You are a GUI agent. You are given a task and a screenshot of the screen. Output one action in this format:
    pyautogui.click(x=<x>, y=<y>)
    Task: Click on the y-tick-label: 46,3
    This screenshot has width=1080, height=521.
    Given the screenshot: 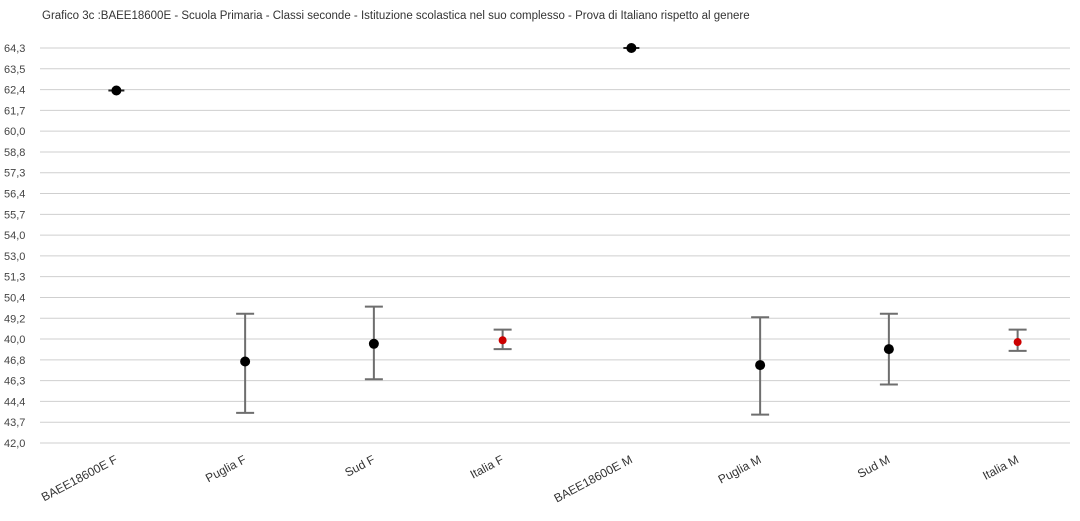 What is the action you would take?
    pyautogui.click(x=14, y=382)
    